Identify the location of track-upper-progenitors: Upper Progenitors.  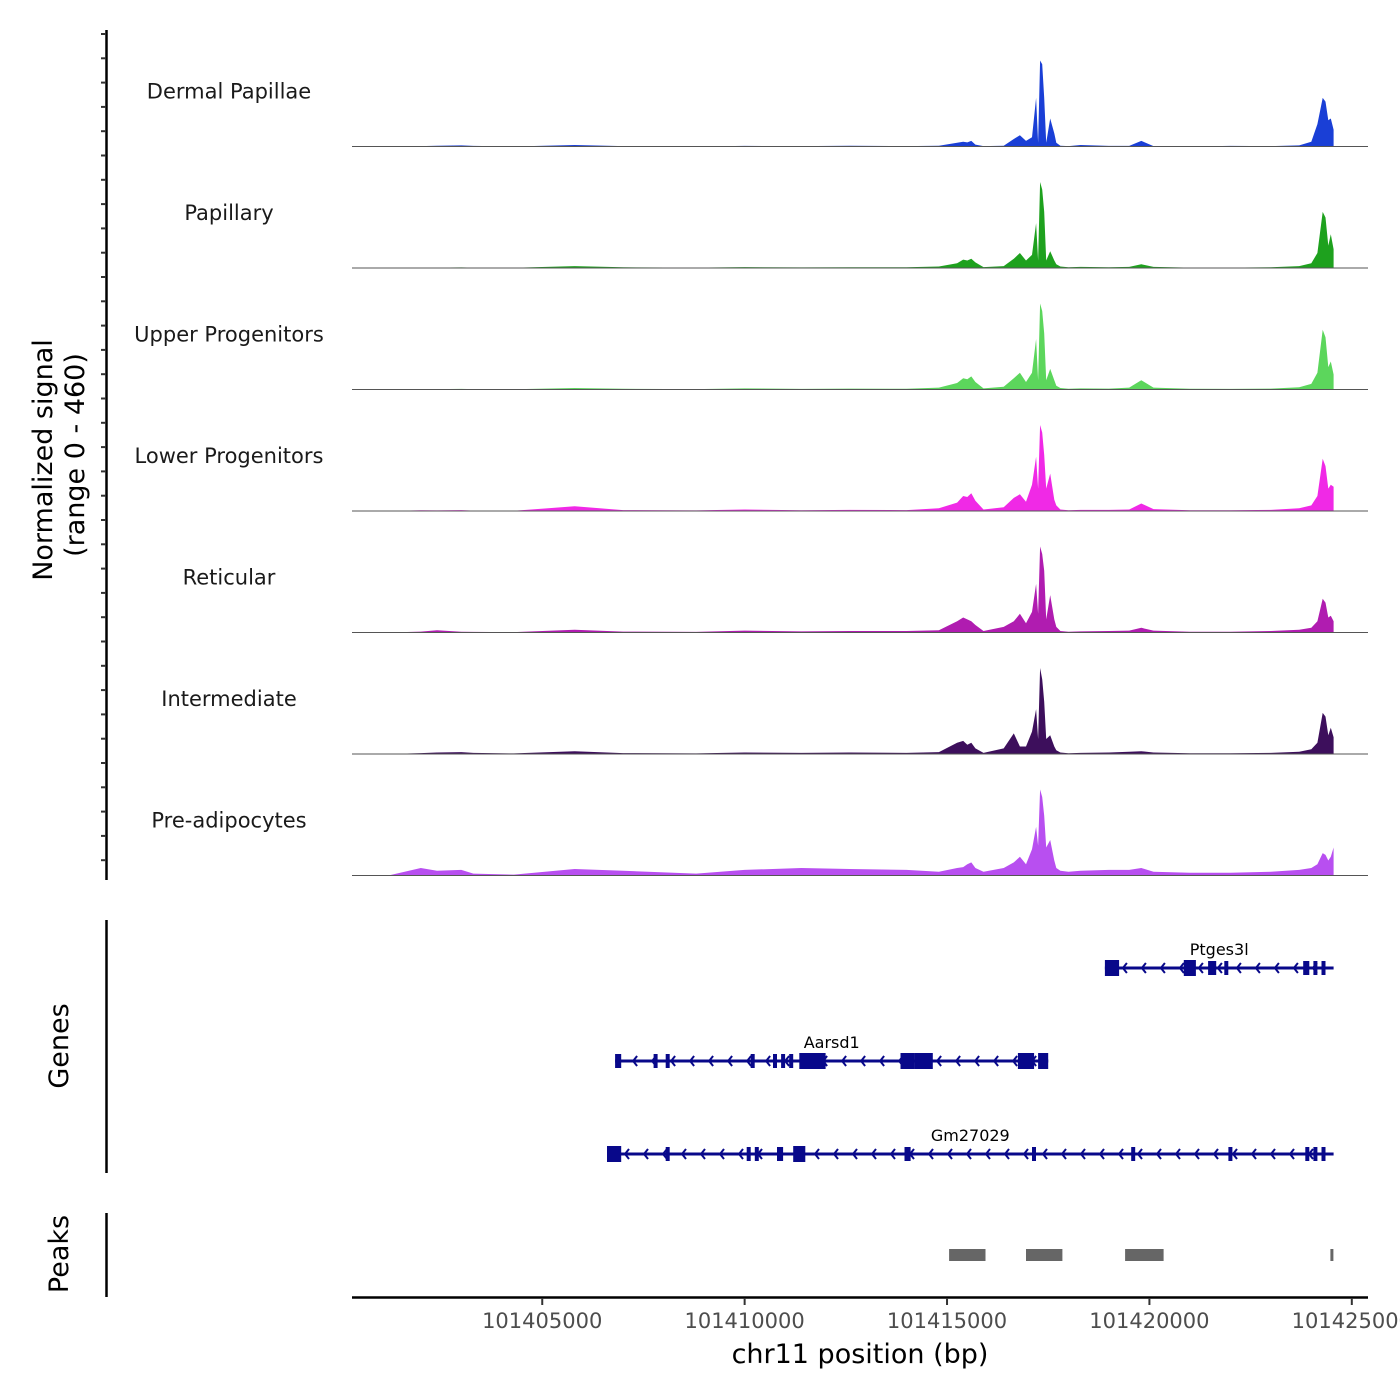
(751, 346).